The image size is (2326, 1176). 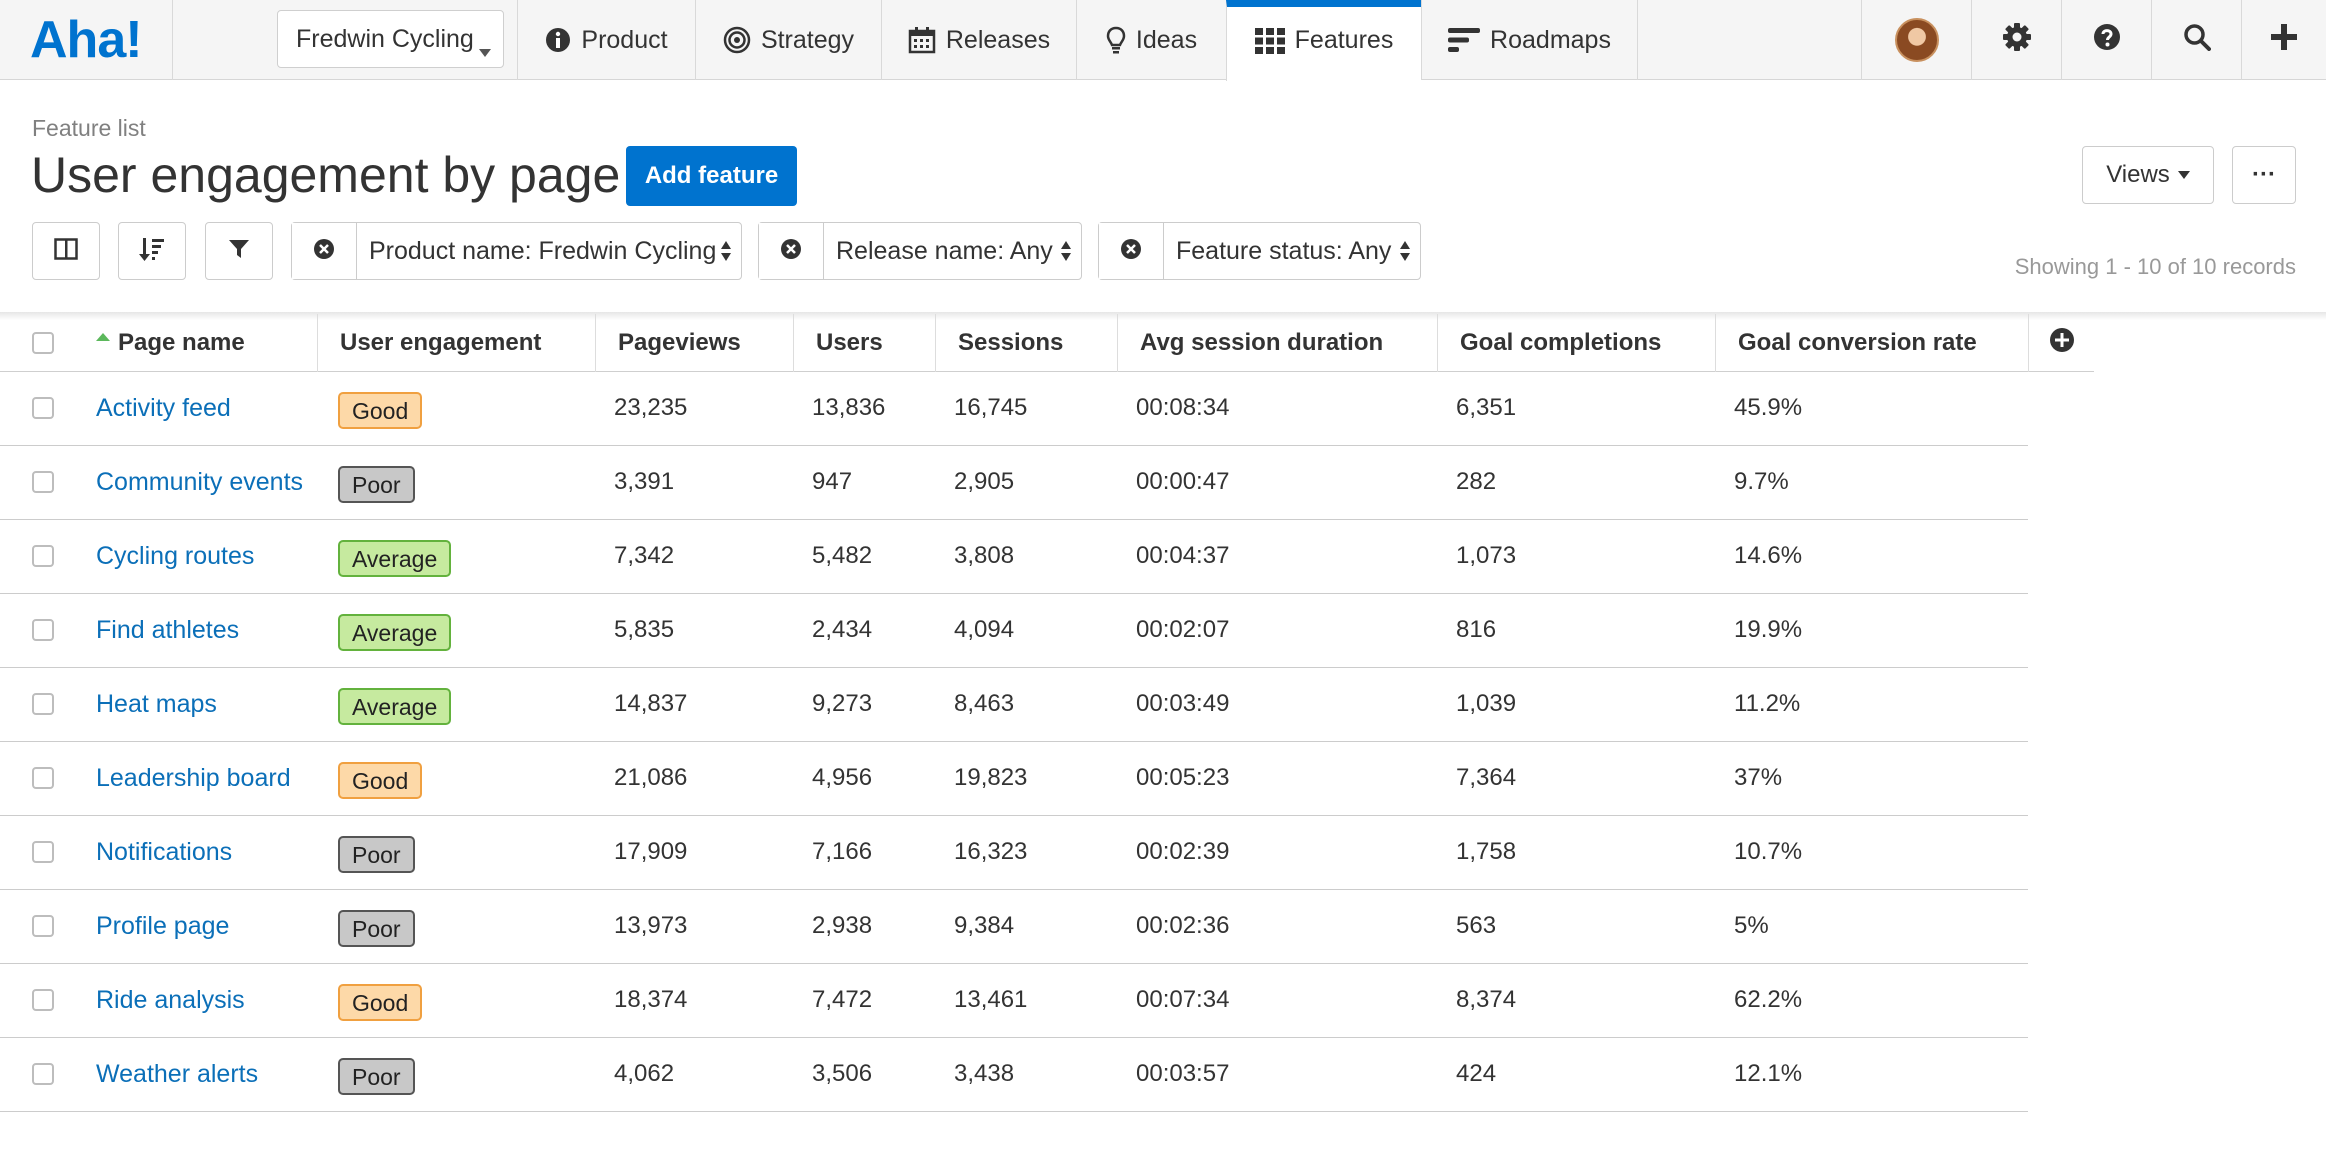 What do you see at coordinates (1183, 703) in the screenshot?
I see `avg-session-duration-cell: 00:03:49` at bounding box center [1183, 703].